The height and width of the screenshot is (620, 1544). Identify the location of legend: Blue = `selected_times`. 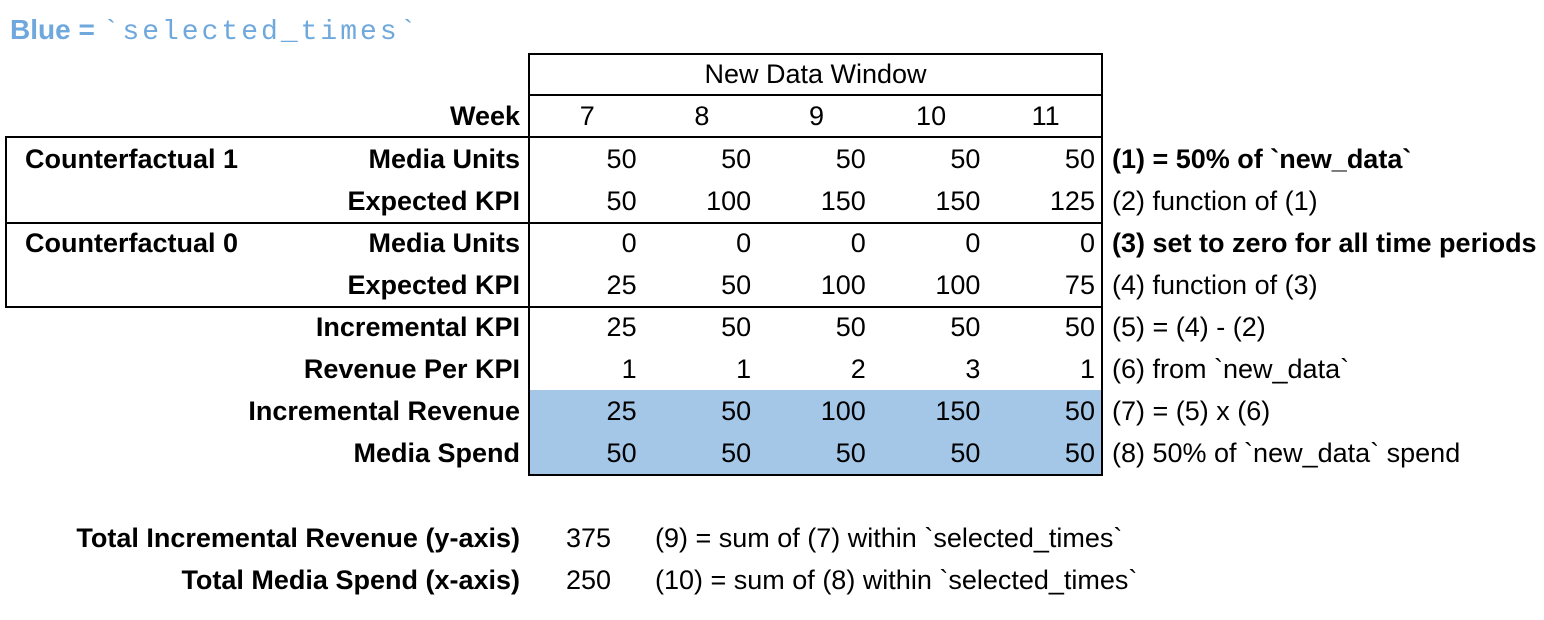
(214, 31).